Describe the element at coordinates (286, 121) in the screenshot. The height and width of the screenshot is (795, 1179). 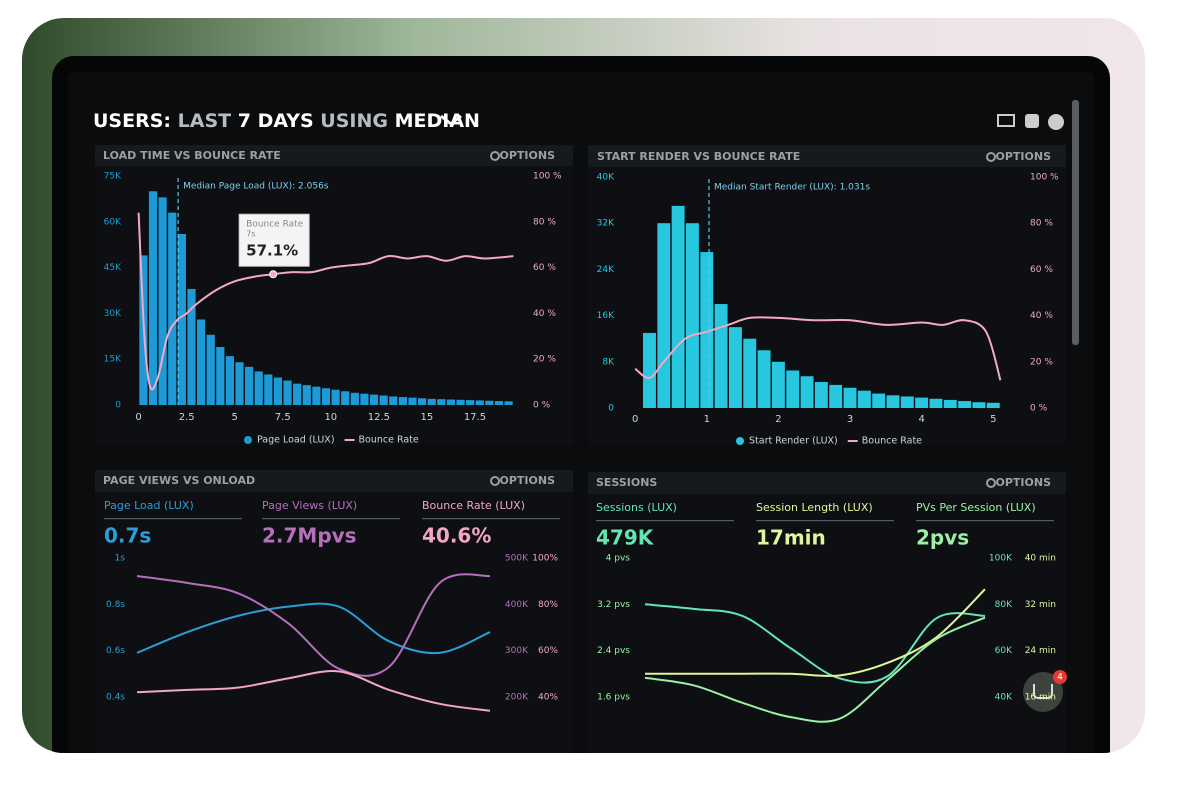
I see `dashboard-title: USERS: LAST 7 DAYS USING MEDIAN` at that location.